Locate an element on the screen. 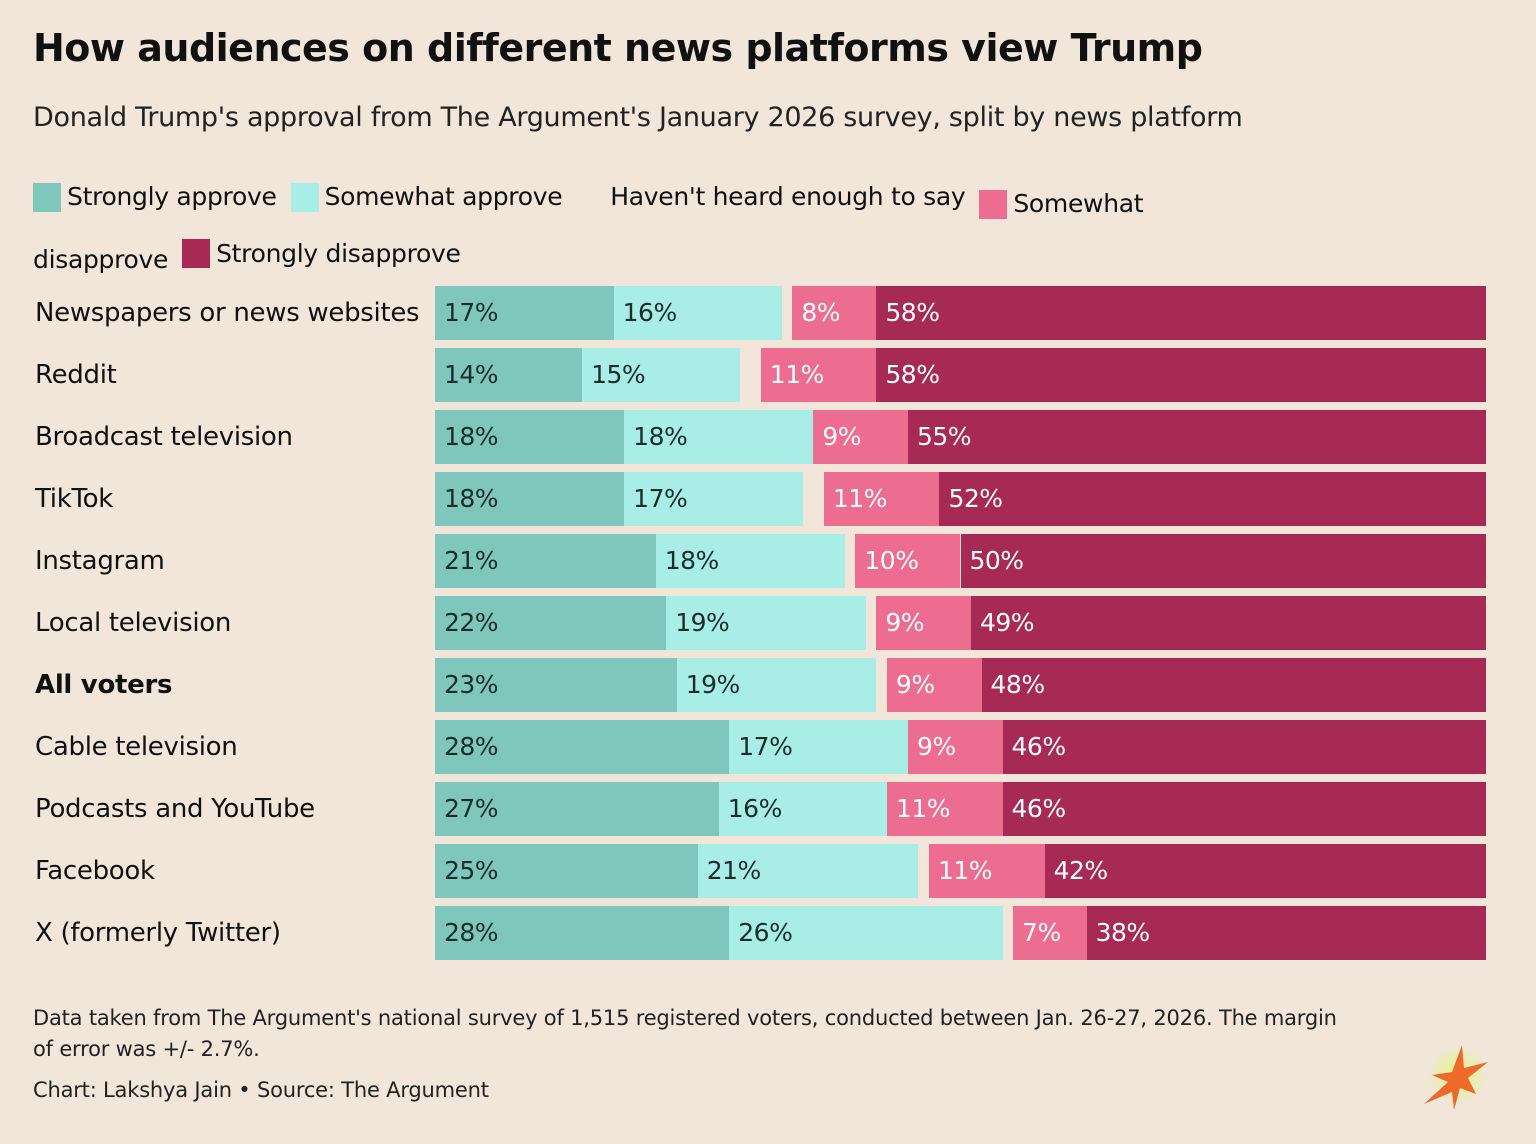  bar-strongly-approve: 21% is located at coordinates (545, 561).